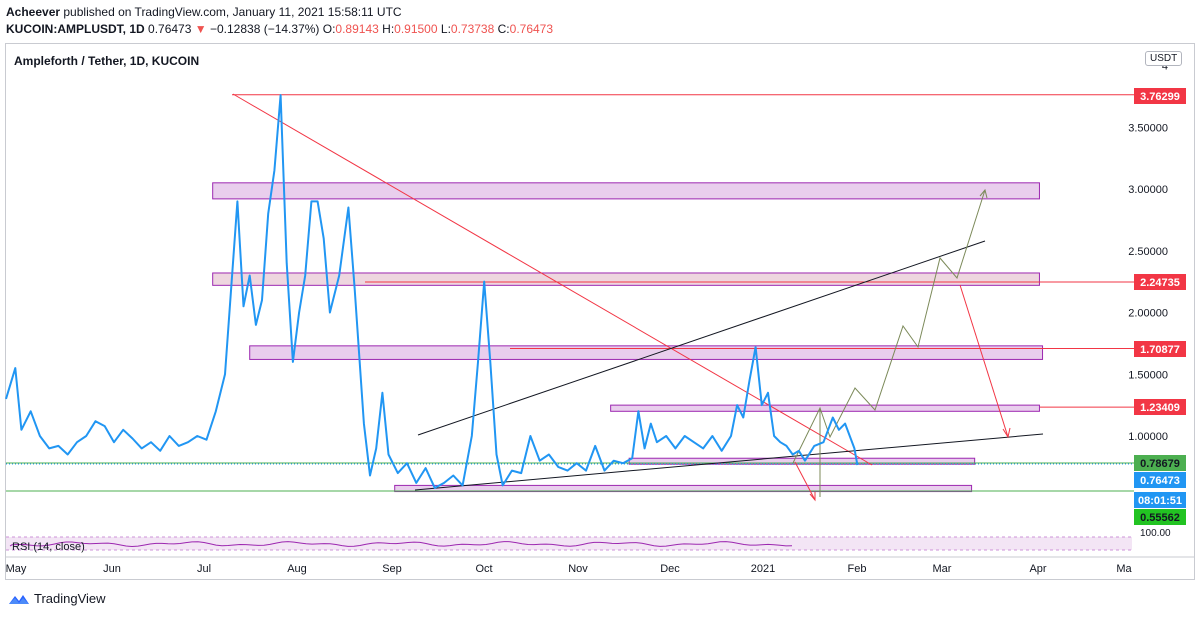 The width and height of the screenshot is (1200, 618). What do you see at coordinates (578, 569) in the screenshot?
I see `x-tick-label: Nov` at bounding box center [578, 569].